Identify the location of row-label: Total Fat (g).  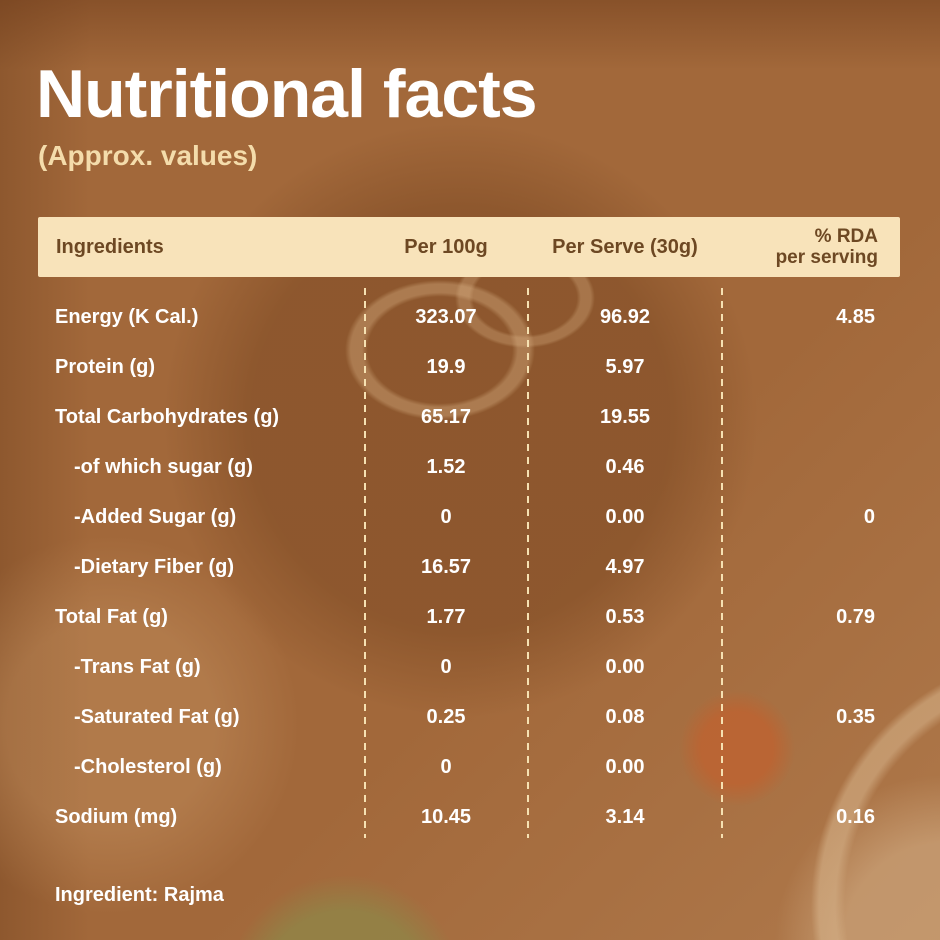
(111, 617).